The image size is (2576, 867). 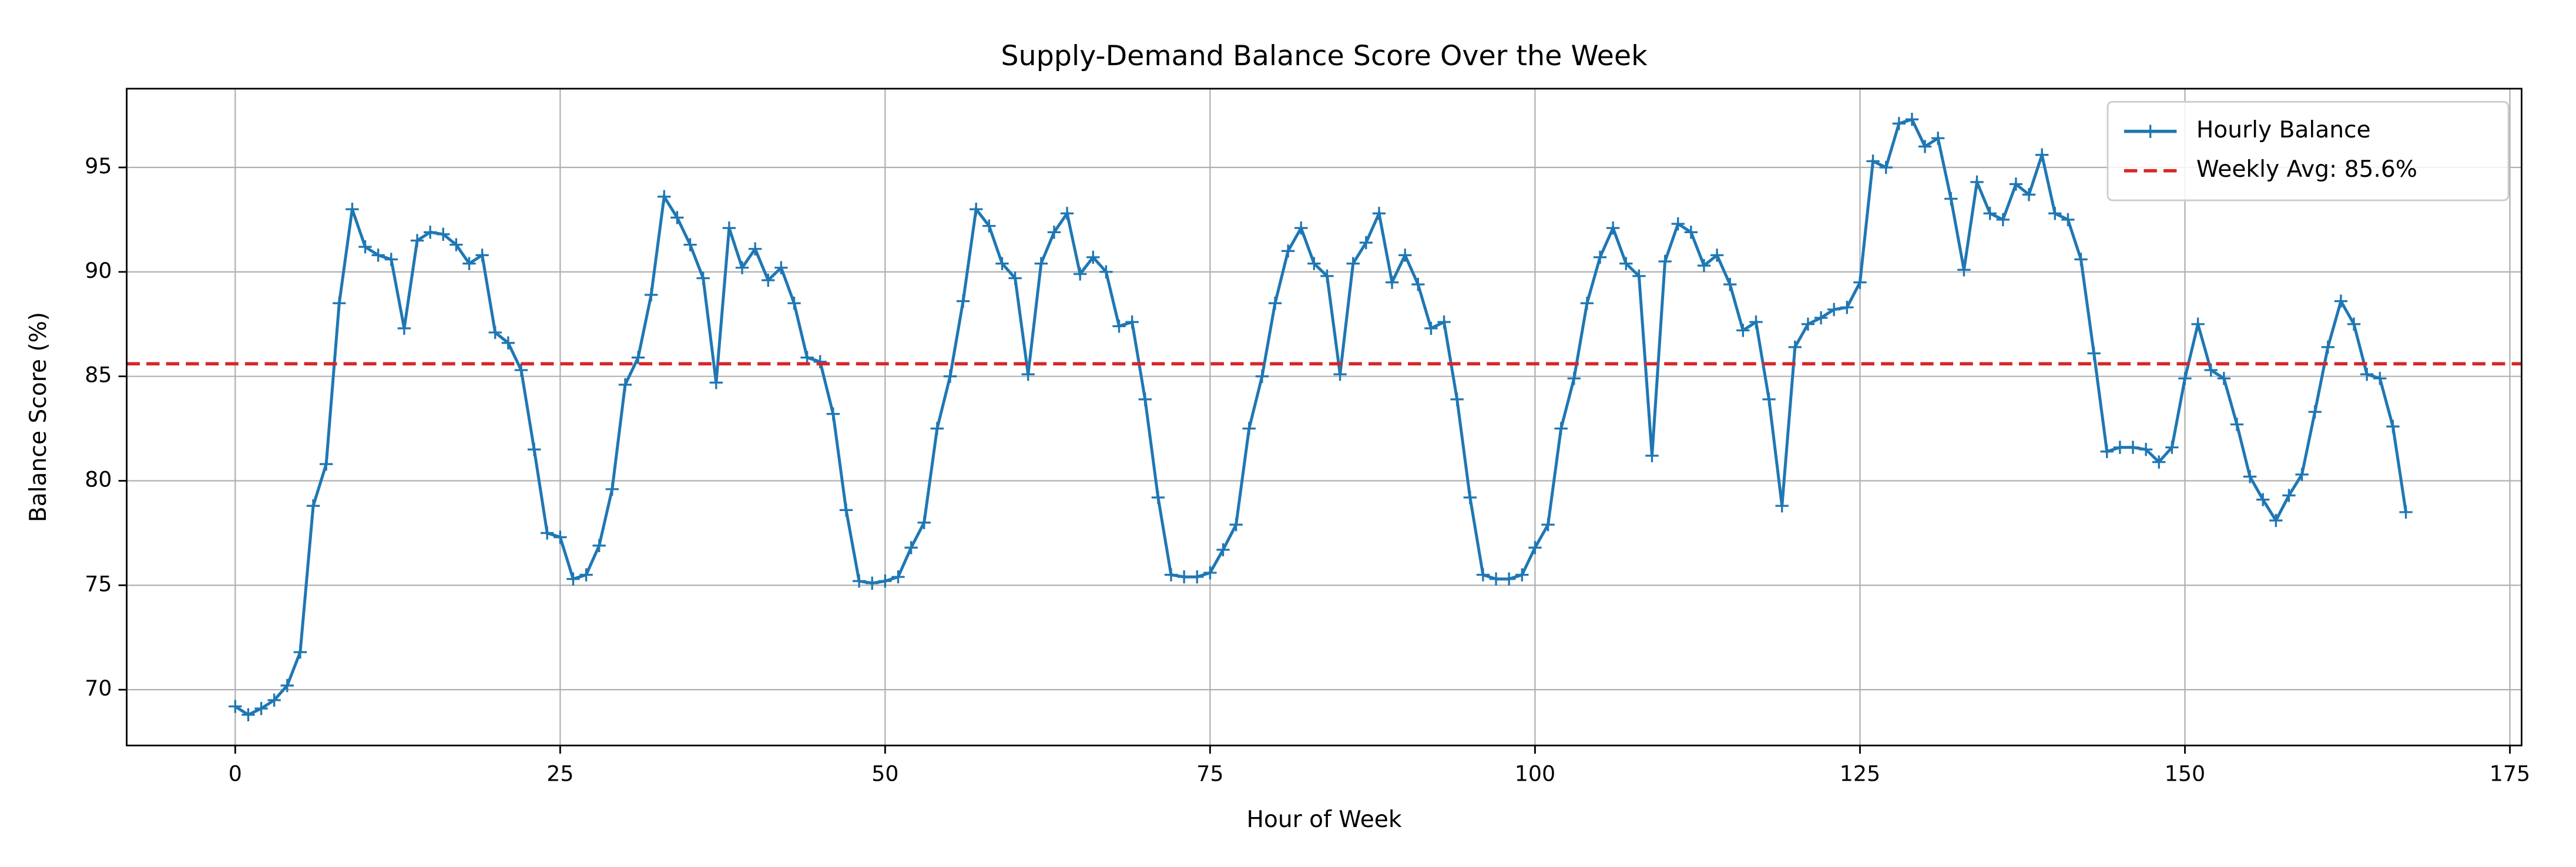 What do you see at coordinates (2307, 170) in the screenshot?
I see `legend-label: Weekly Avg: 85.6%` at bounding box center [2307, 170].